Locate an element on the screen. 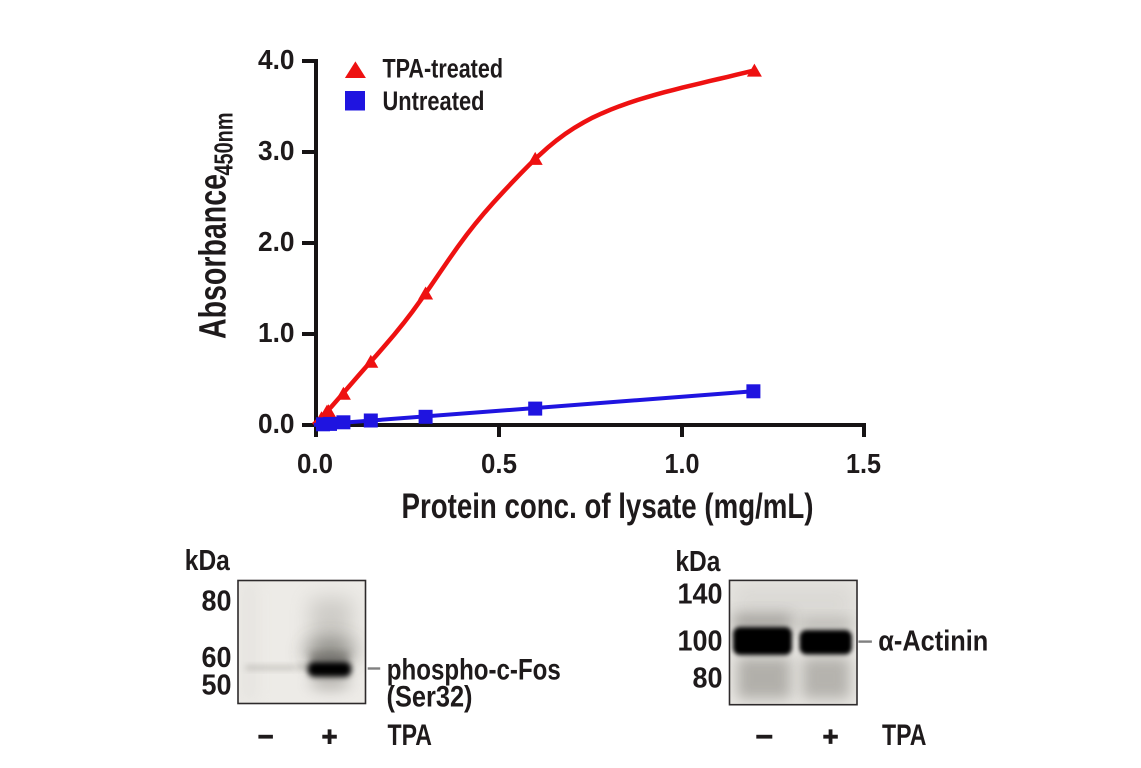 Image resolution: width=1141 pixels, height=768 pixels. svg-text: TPA-treated is located at coordinates (443, 69).